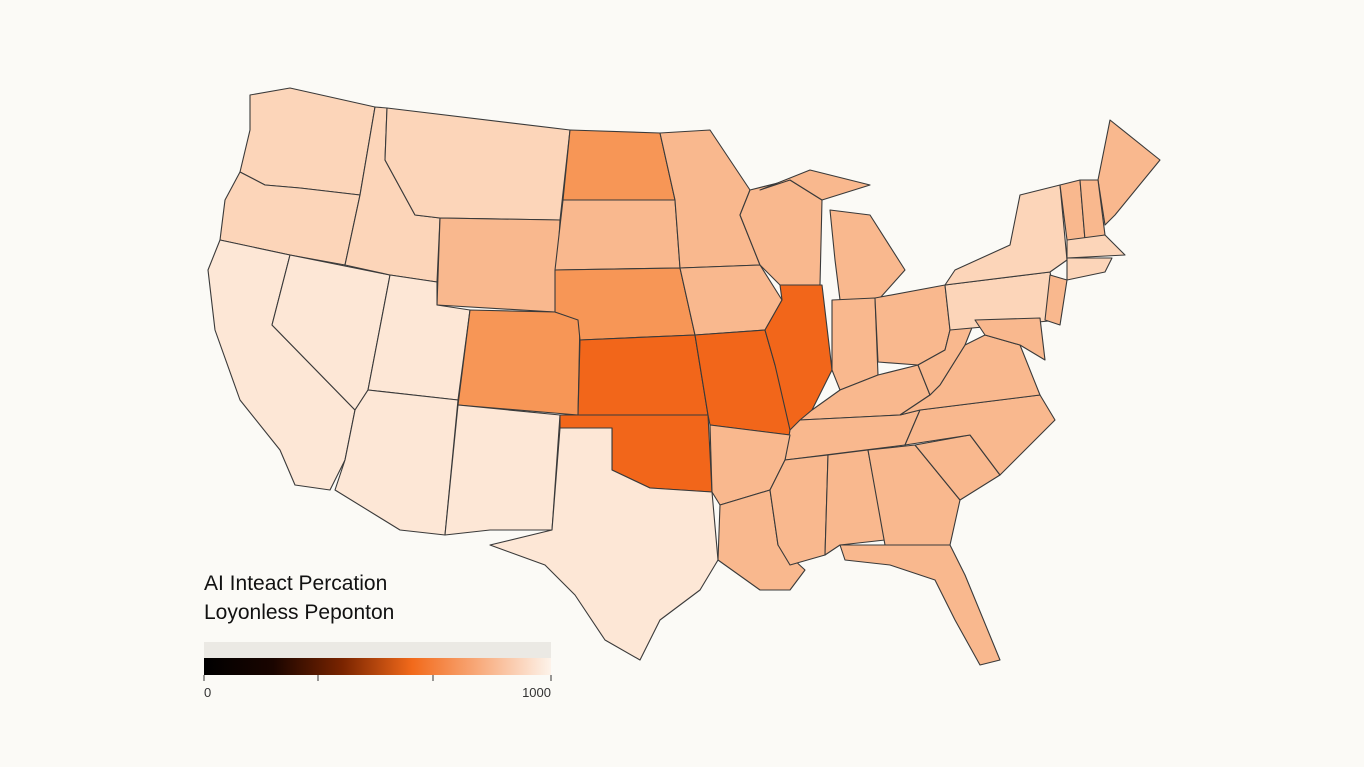 The image size is (1364, 767). Describe the element at coordinates (1129, 172) in the screenshot. I see `state-me` at that location.